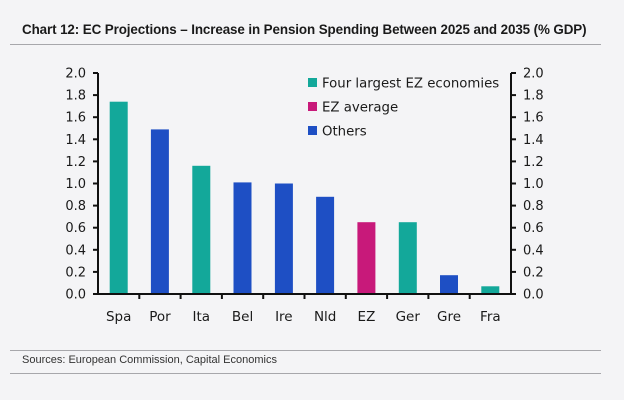 The width and height of the screenshot is (624, 400). Describe the element at coordinates (533, 74) in the screenshot. I see `right-y-tick-label: 2.0` at that location.